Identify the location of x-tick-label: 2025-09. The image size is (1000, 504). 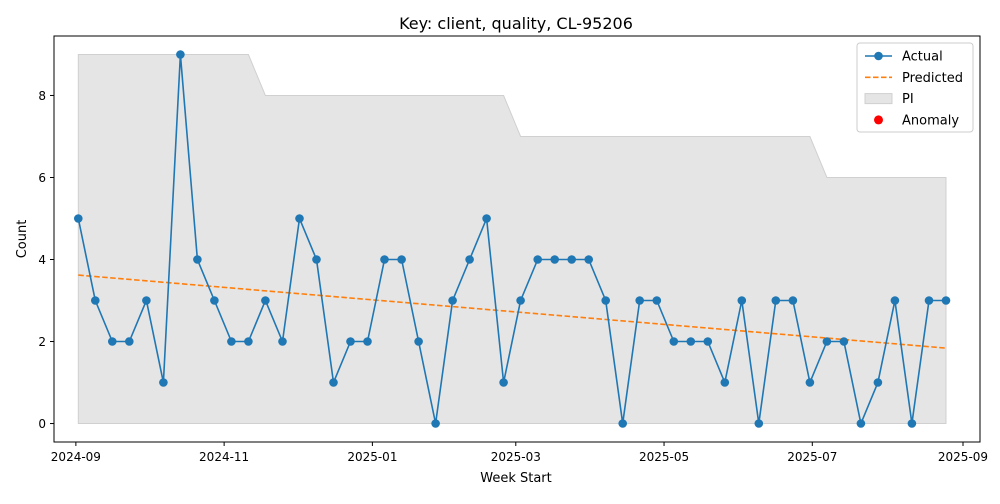
(963, 457).